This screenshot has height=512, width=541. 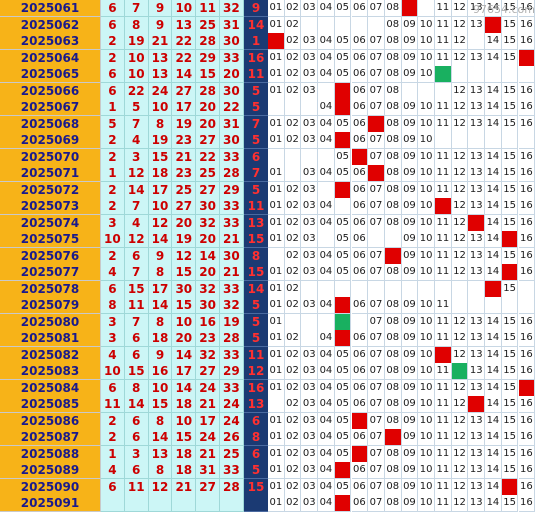 I want to click on blue-hit-marker: 08, so click(x=393, y=256).